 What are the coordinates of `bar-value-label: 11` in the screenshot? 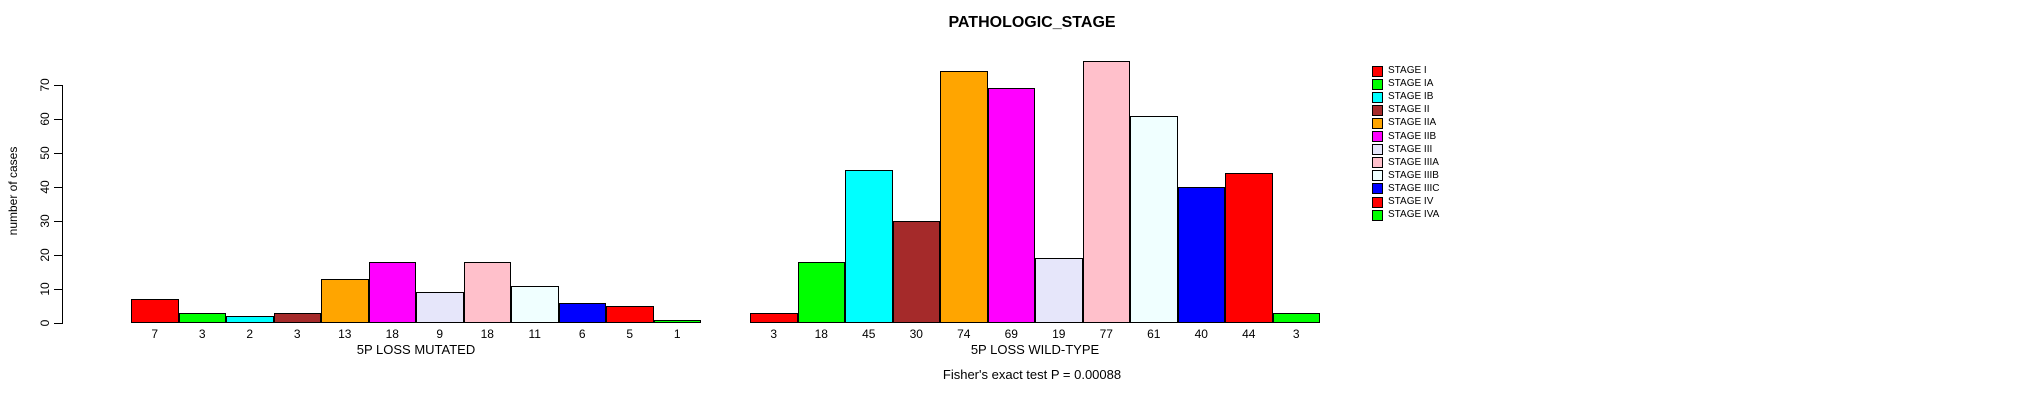 It's located at (534, 334).